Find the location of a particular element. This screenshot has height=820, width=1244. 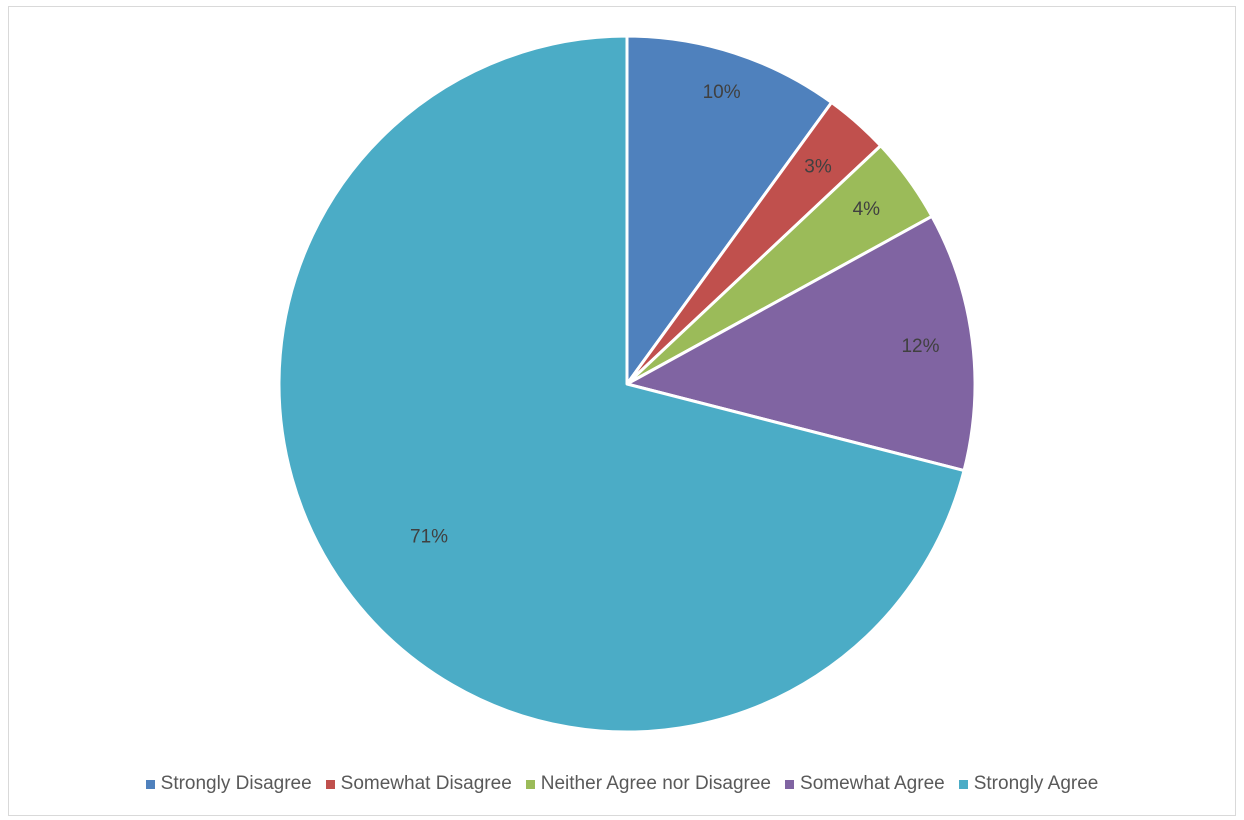

legend-label: Neither Agree nor Disagree is located at coordinates (656, 783).